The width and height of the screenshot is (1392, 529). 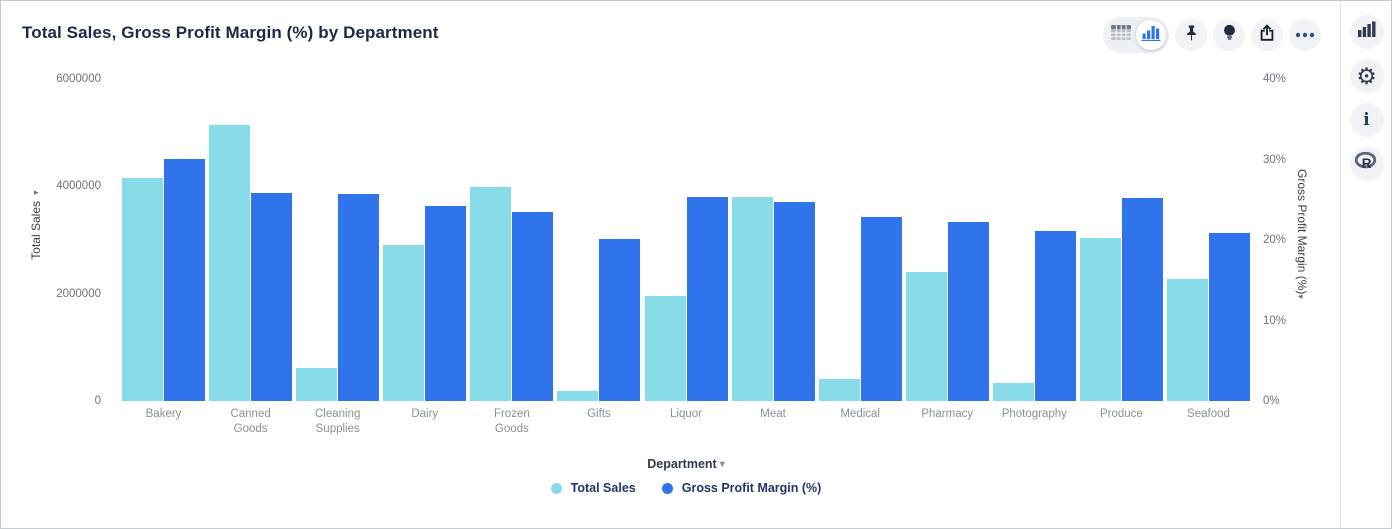 I want to click on legend-swatch-total-sales, so click(x=556, y=488).